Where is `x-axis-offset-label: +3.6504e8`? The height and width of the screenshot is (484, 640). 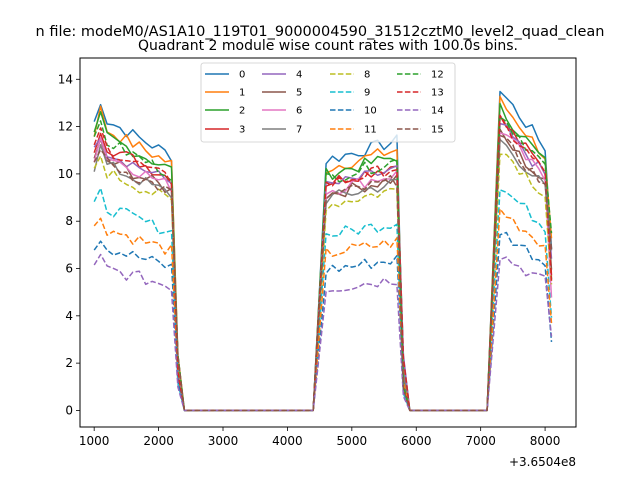
x-axis-offset-label: +3.6504e8 is located at coordinates (542, 462).